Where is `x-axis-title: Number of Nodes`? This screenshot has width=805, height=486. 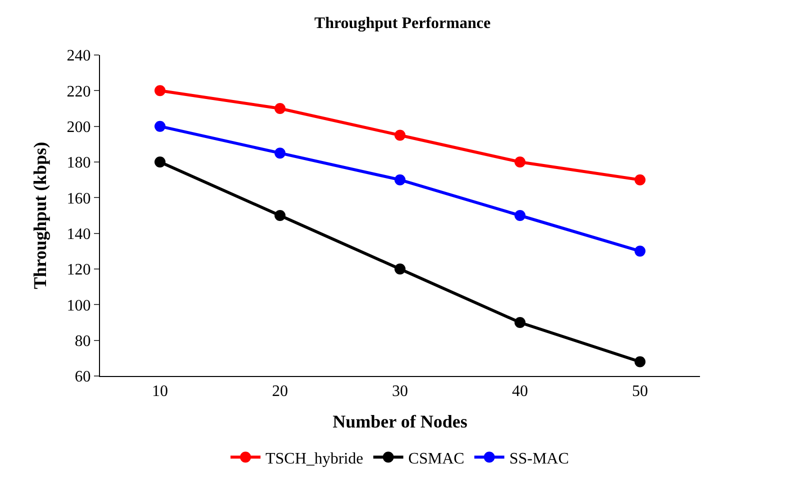 x-axis-title: Number of Nodes is located at coordinates (400, 421).